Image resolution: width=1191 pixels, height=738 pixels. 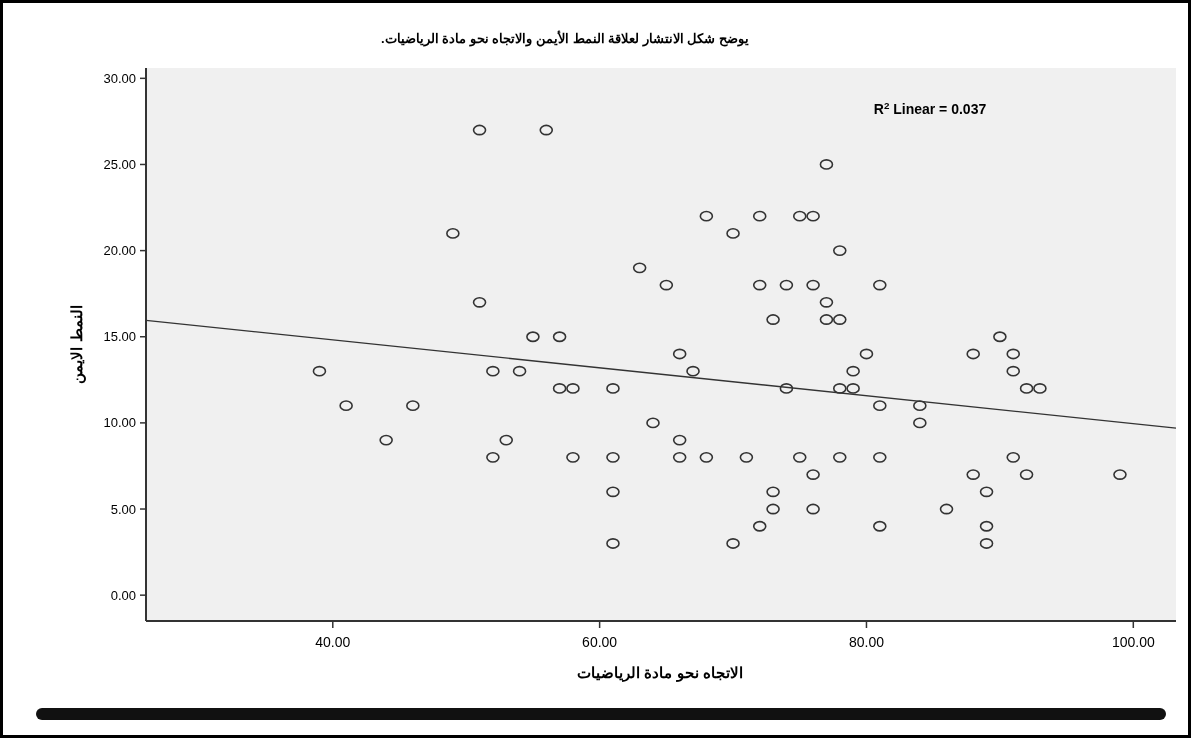 What do you see at coordinates (119, 165) in the screenshot?
I see `y-tick-label: 25.00` at bounding box center [119, 165].